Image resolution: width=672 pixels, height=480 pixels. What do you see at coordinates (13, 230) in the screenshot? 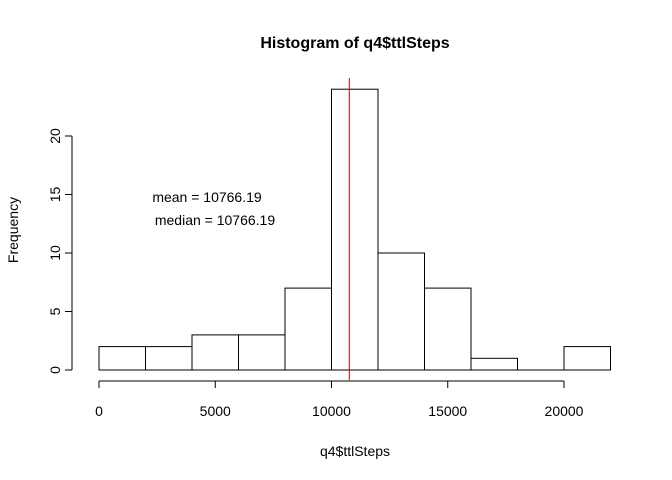
I see `y-axis-label: Frequency` at bounding box center [13, 230].